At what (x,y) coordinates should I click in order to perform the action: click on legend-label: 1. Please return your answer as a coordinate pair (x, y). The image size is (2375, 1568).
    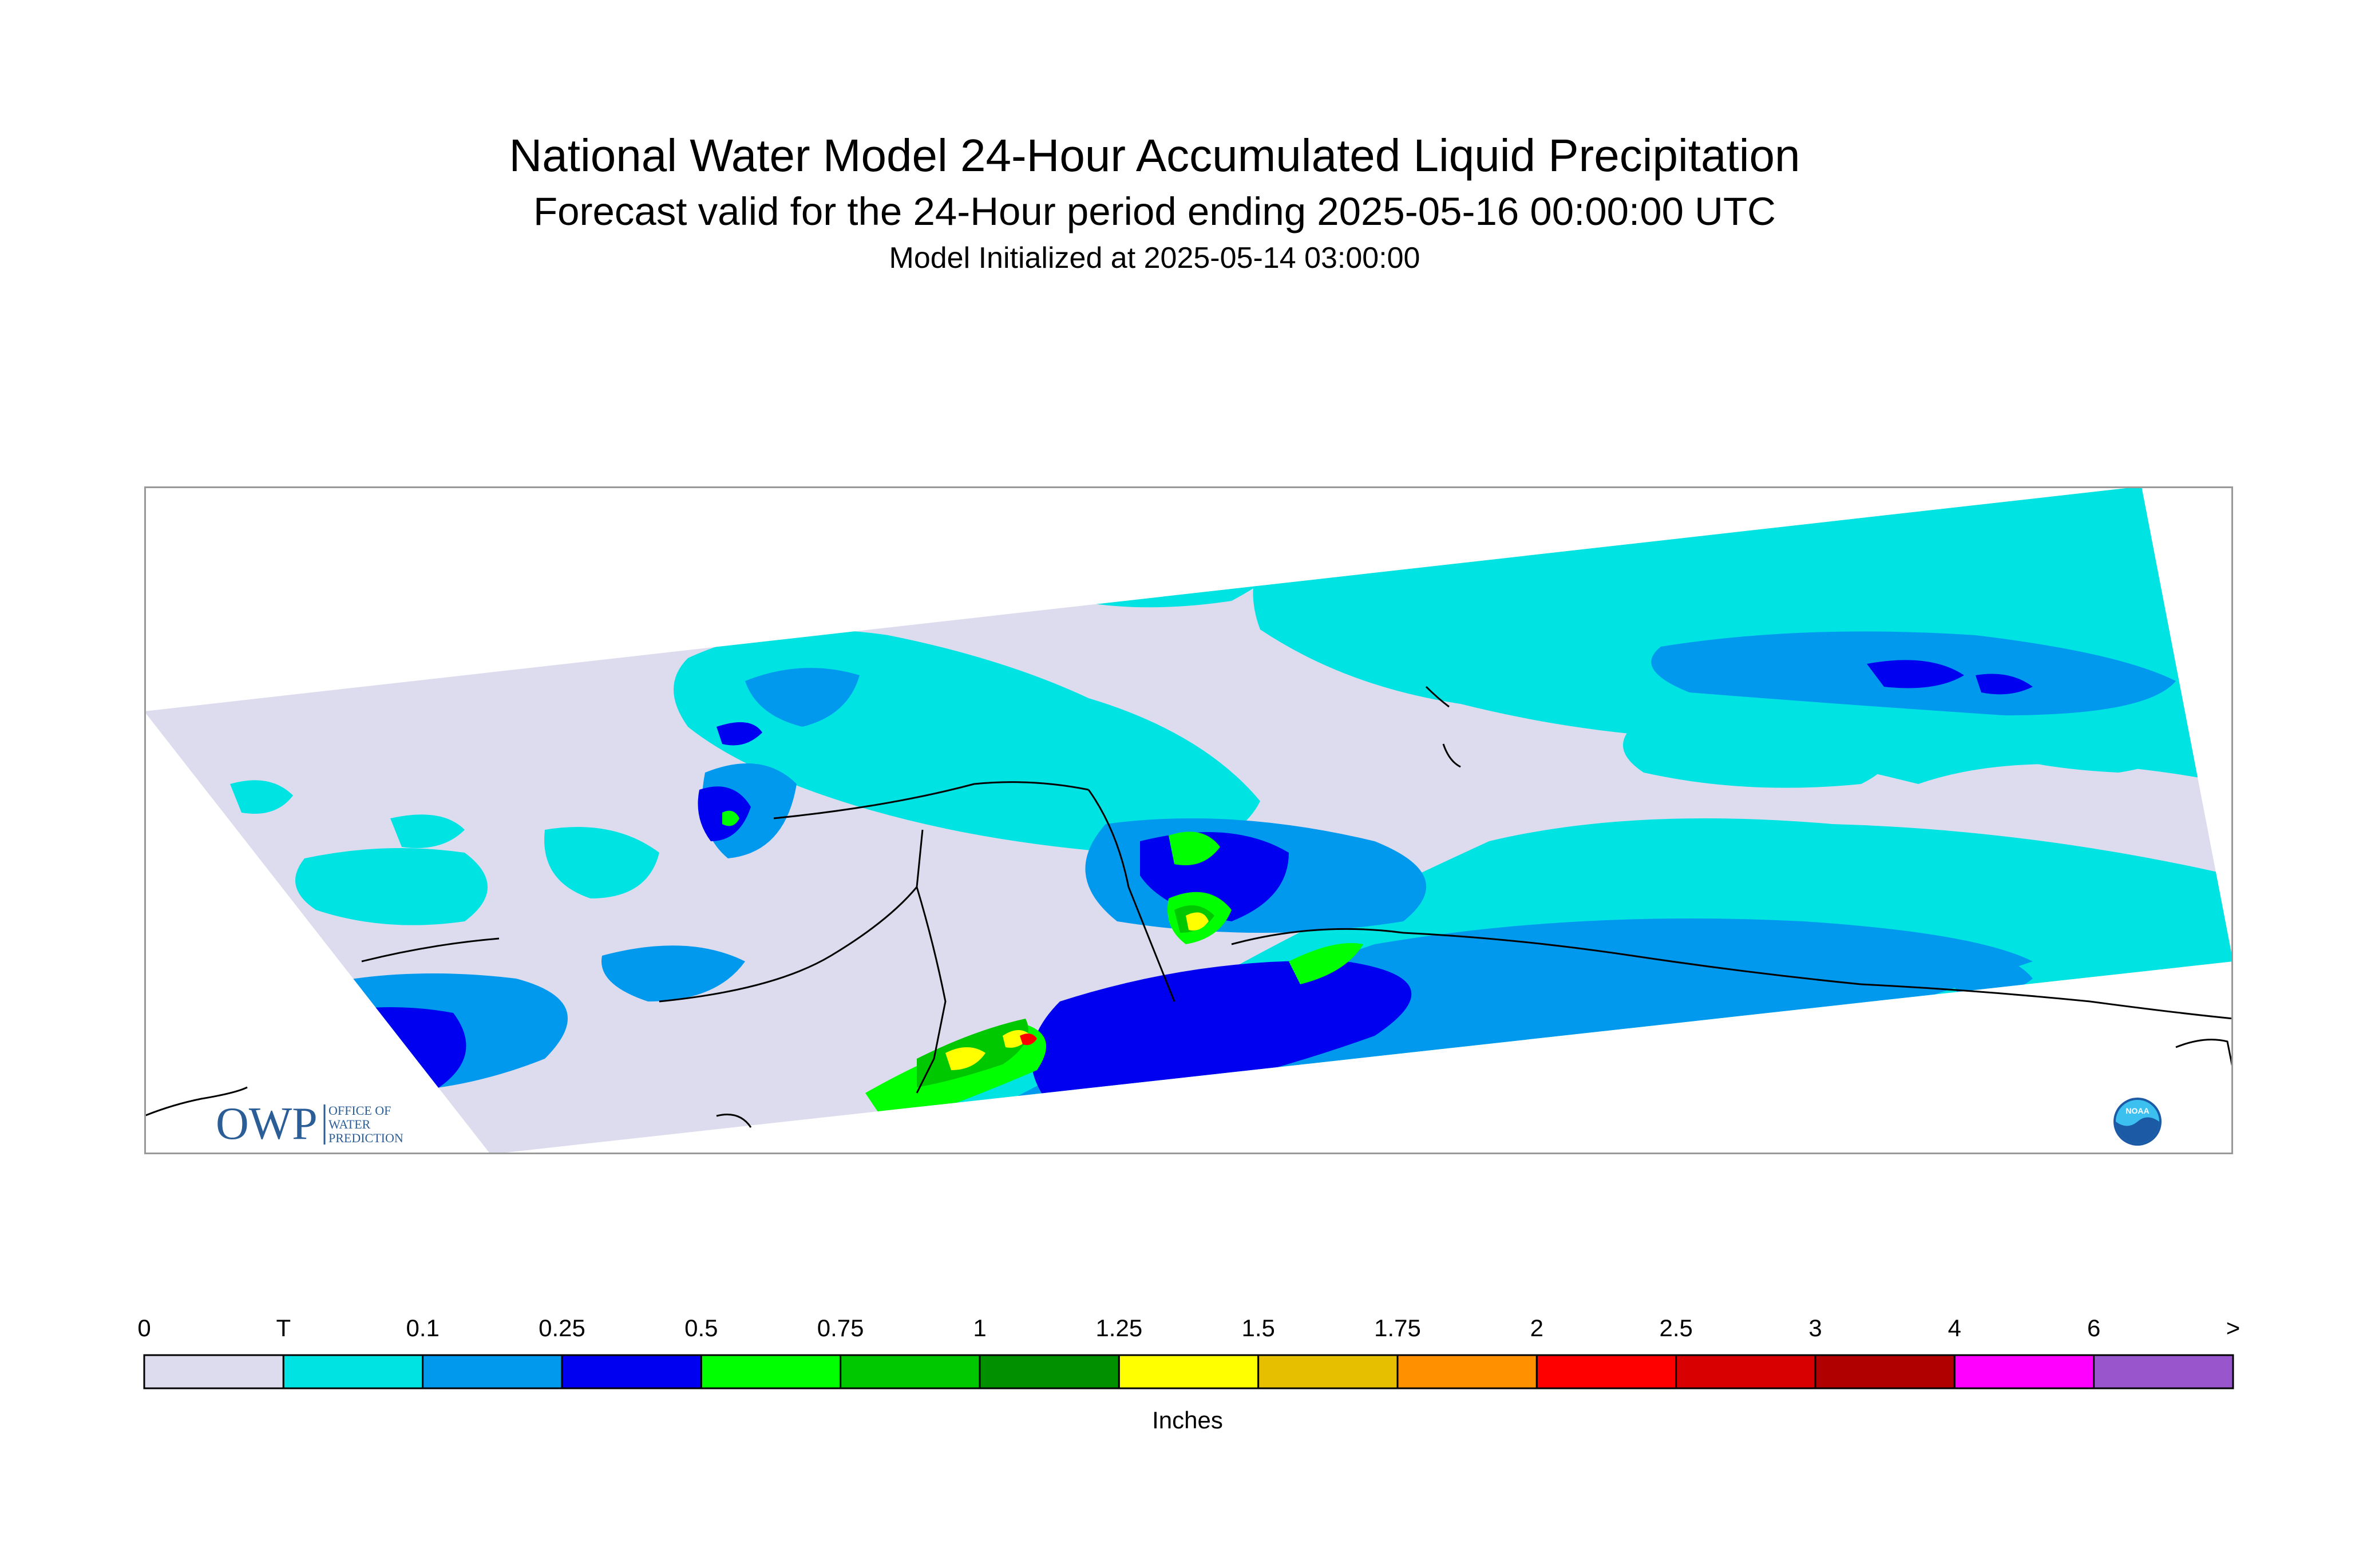
    Looking at the image, I should click on (980, 1327).